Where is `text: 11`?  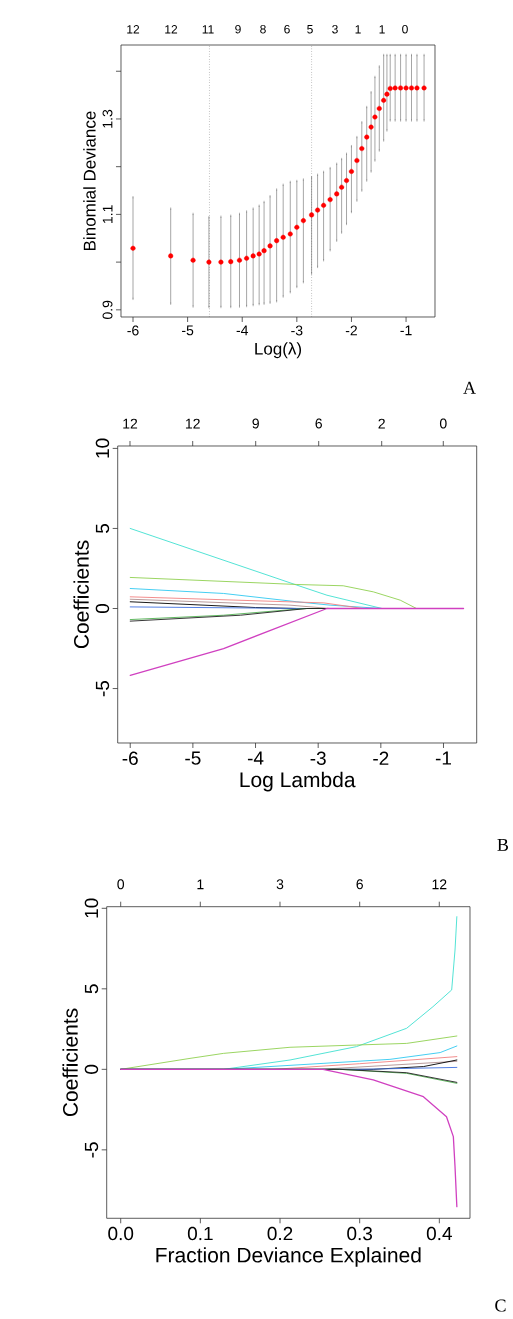 text: 11 is located at coordinates (208, 29).